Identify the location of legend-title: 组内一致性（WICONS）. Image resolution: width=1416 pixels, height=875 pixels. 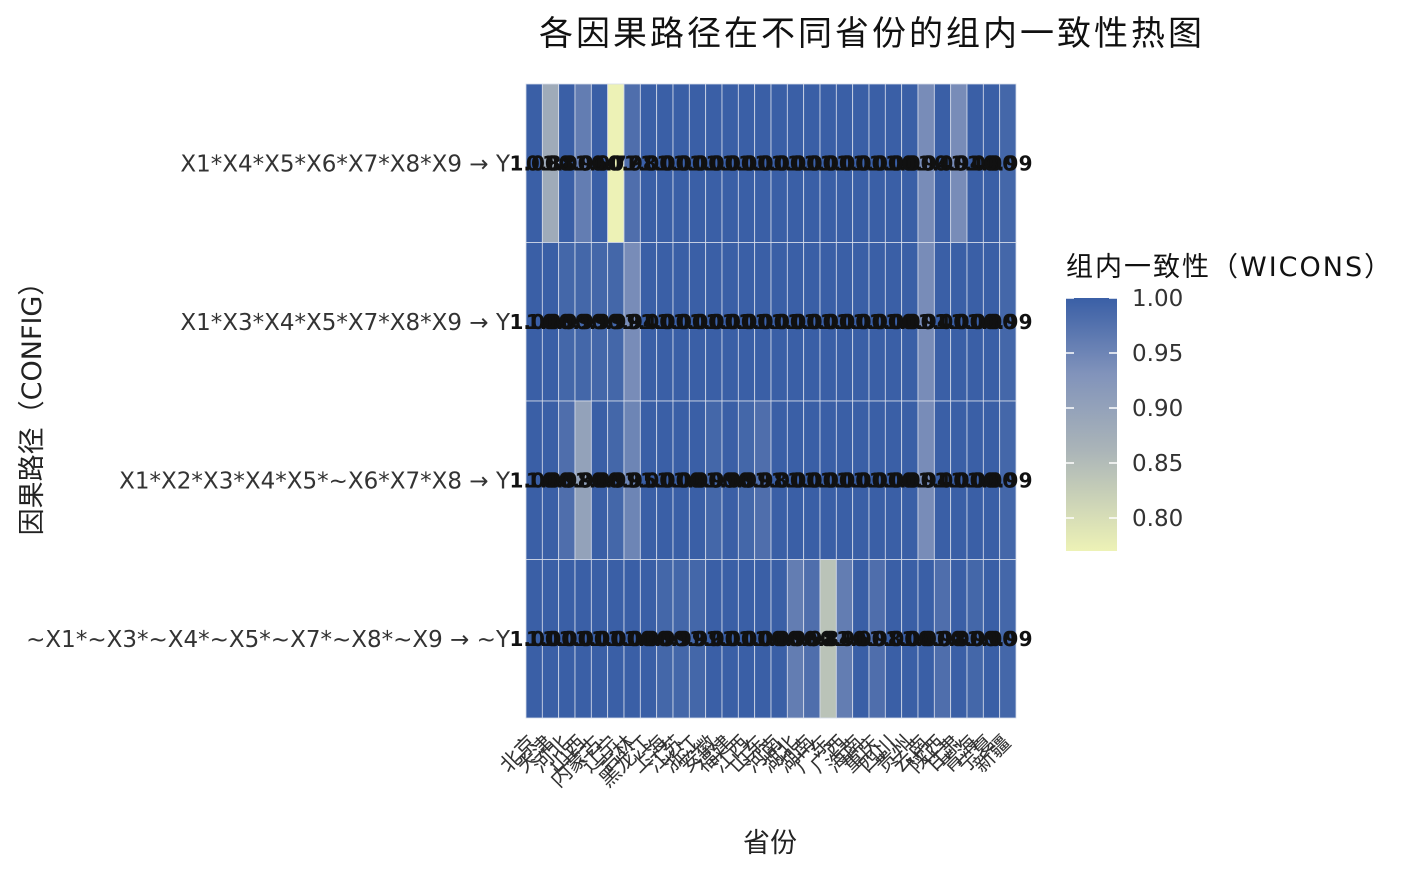
(1229, 267).